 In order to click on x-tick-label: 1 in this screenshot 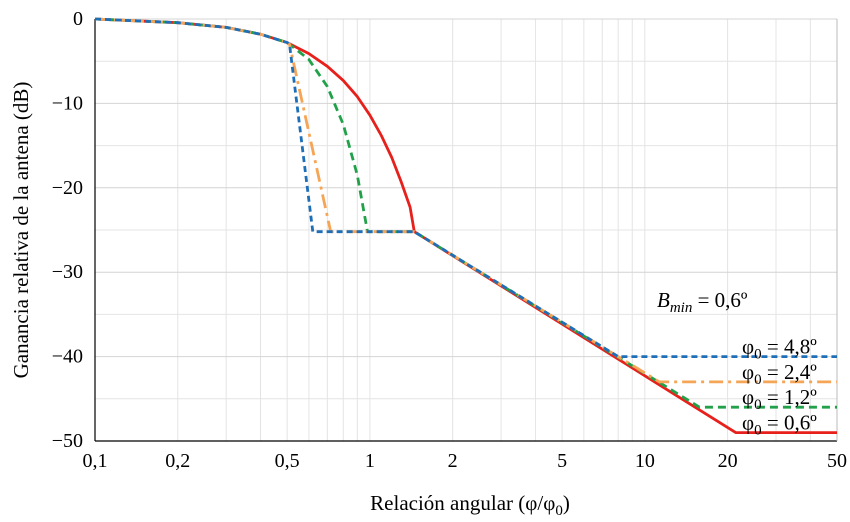, I will do `click(370, 461)`.